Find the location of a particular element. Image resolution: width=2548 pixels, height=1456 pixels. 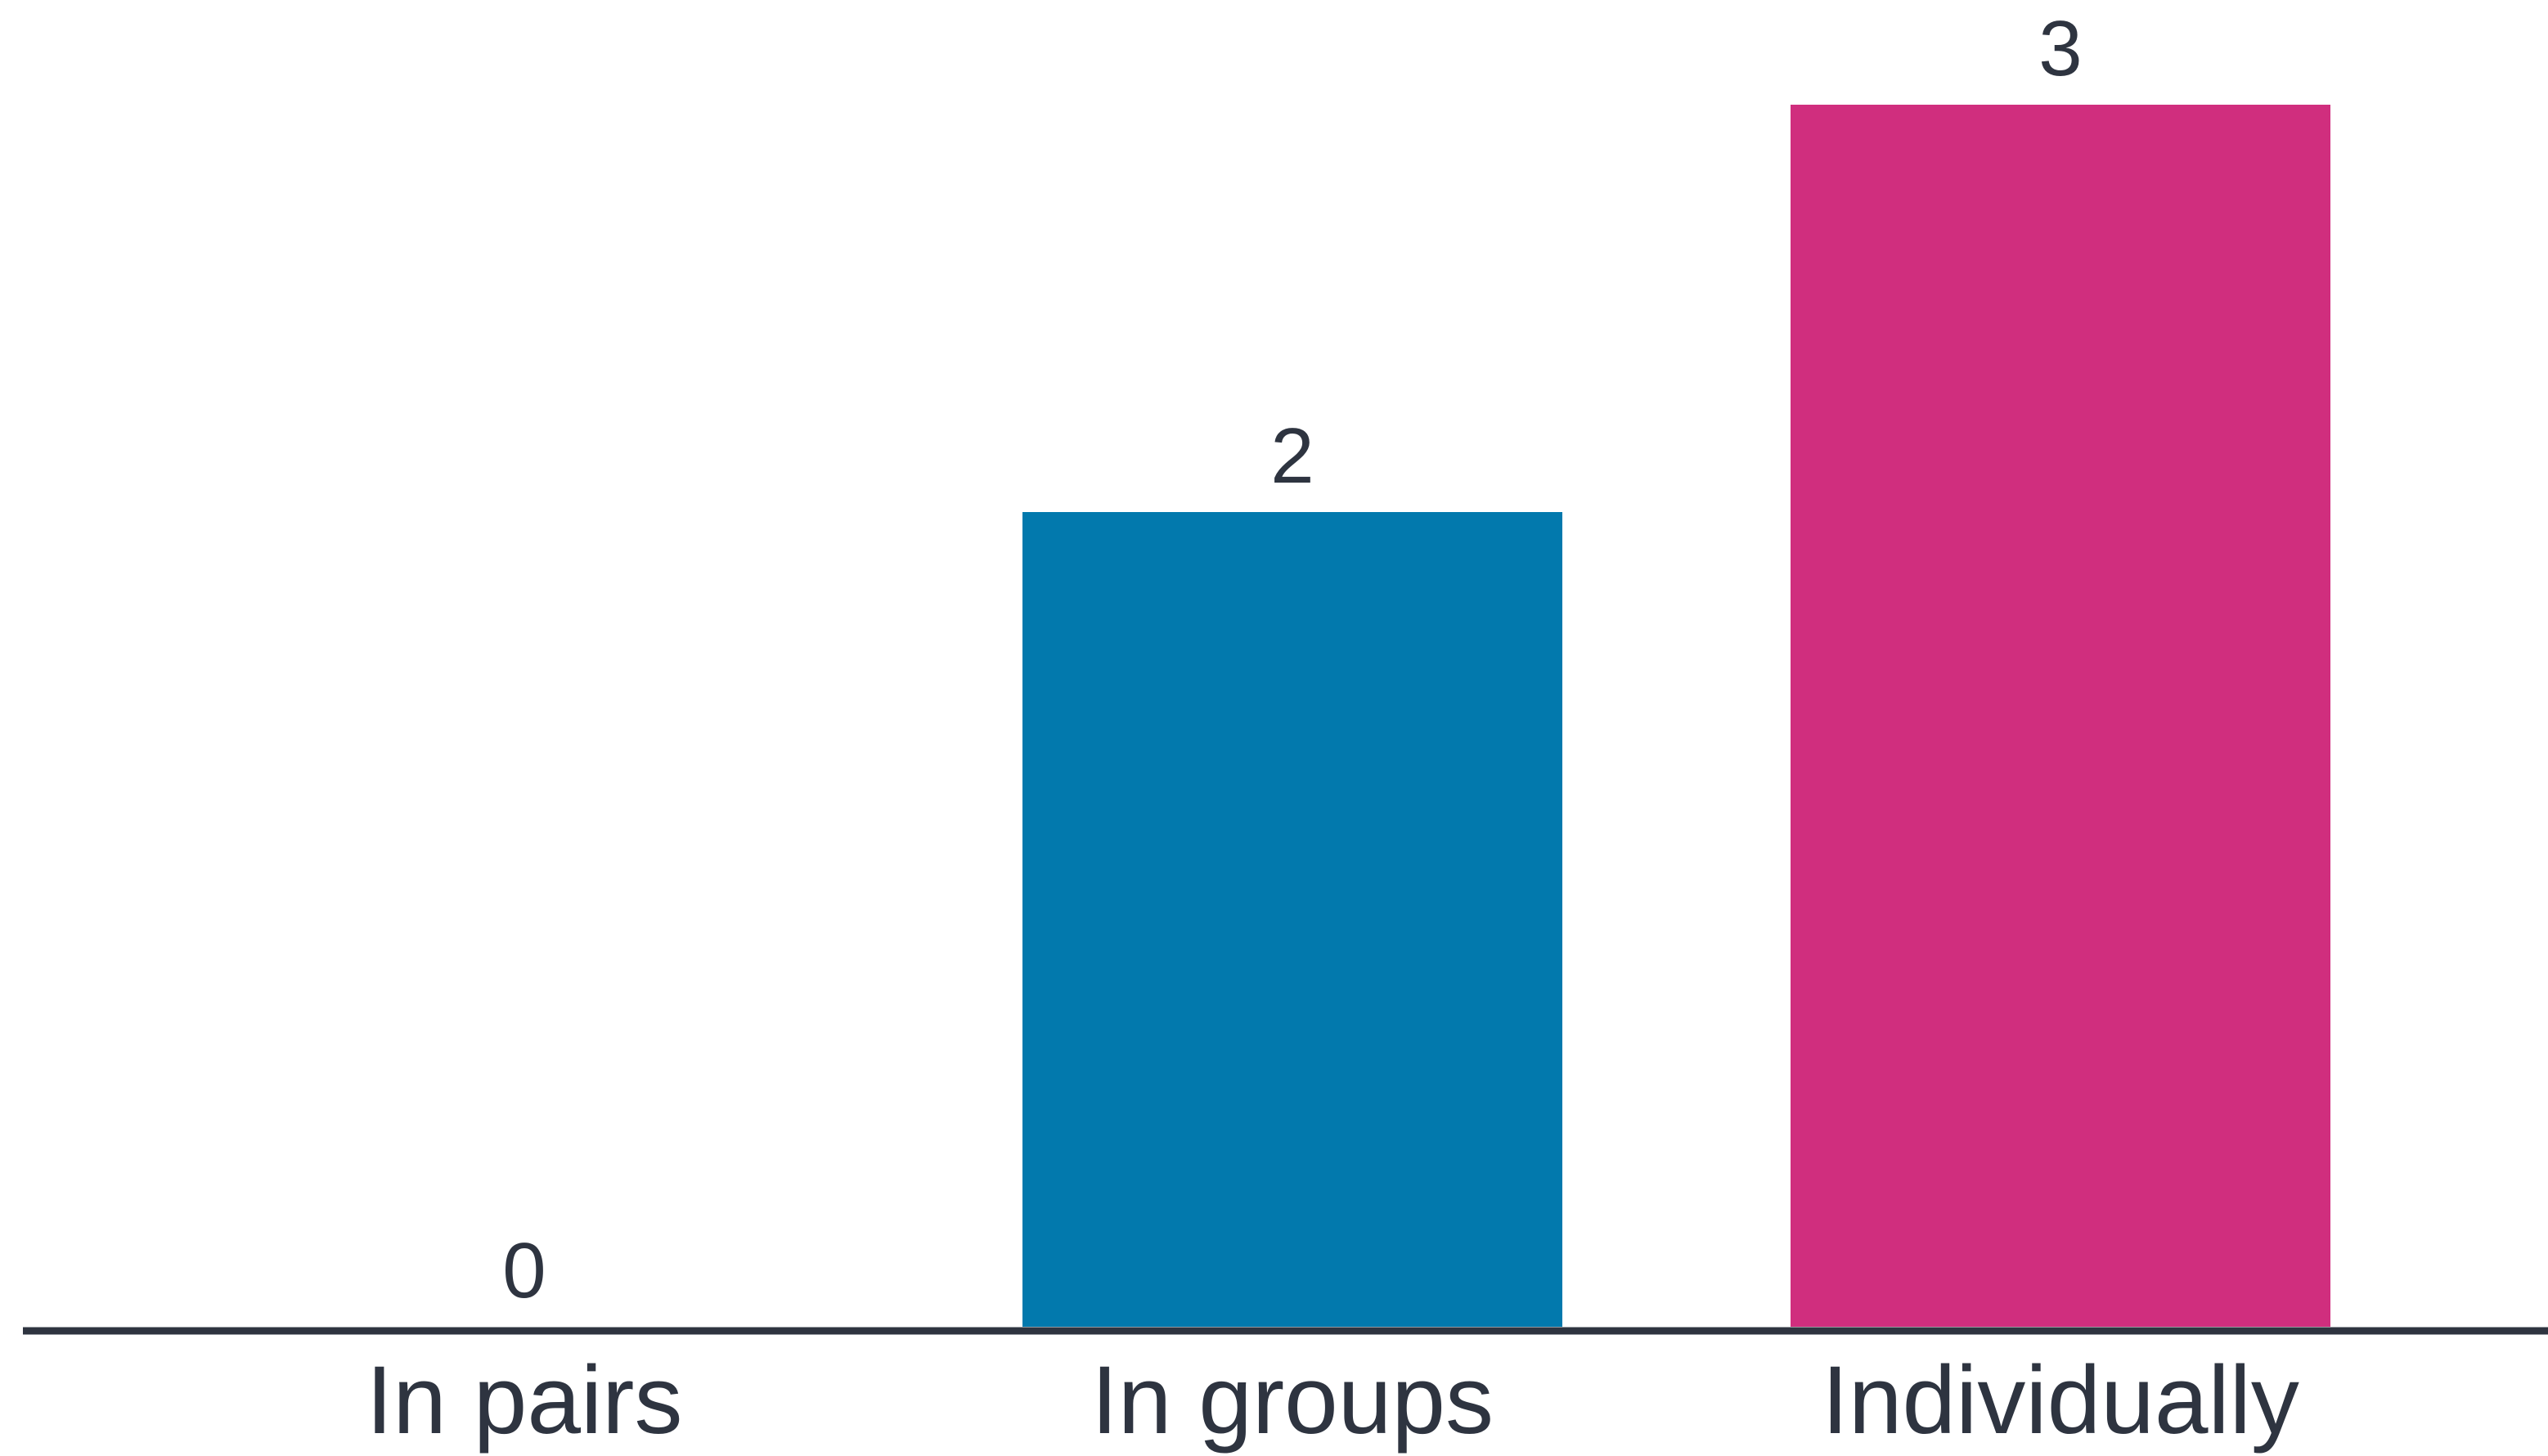

value-label-individually: 3 is located at coordinates (2060, 49).